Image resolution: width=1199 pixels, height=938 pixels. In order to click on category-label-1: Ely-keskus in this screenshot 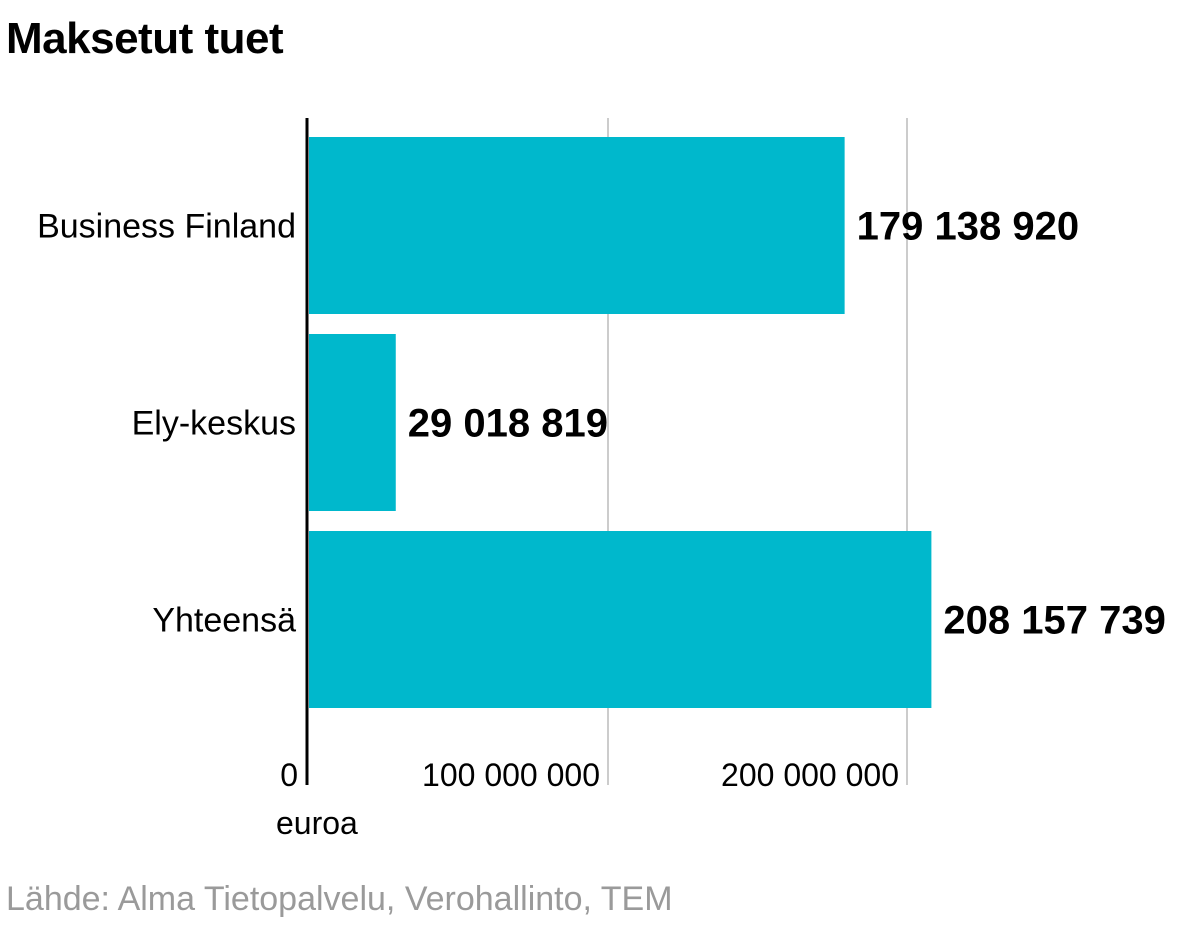, I will do `click(214, 424)`.